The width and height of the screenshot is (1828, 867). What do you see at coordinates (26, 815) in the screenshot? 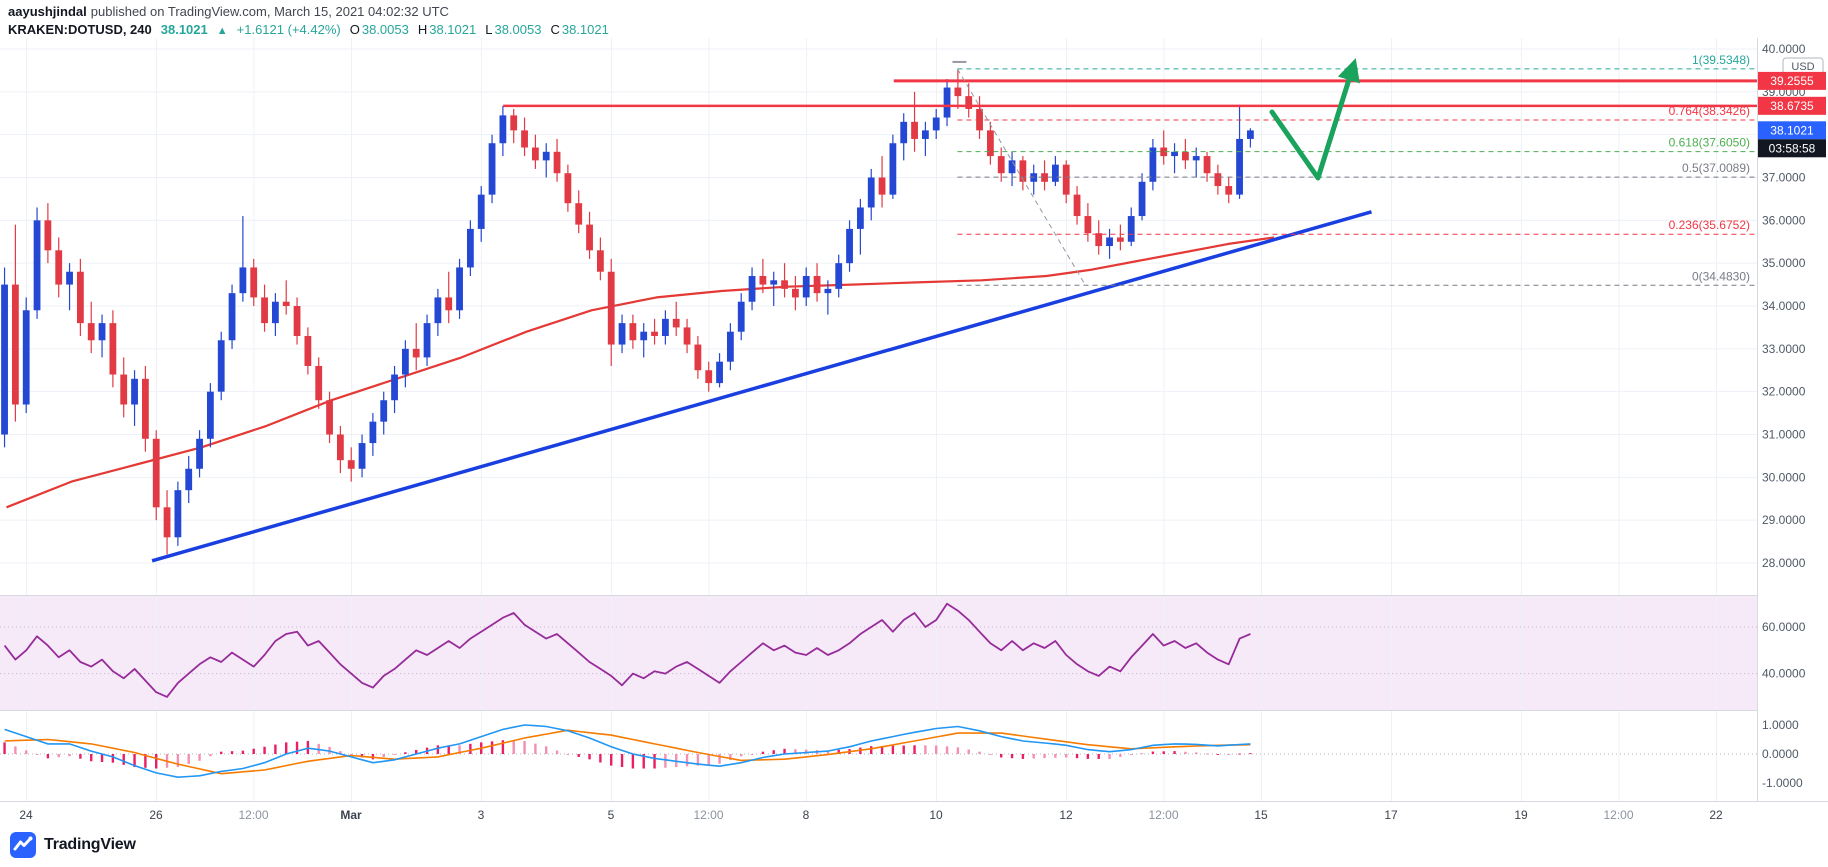
I see `time-axis-label: 24` at bounding box center [26, 815].